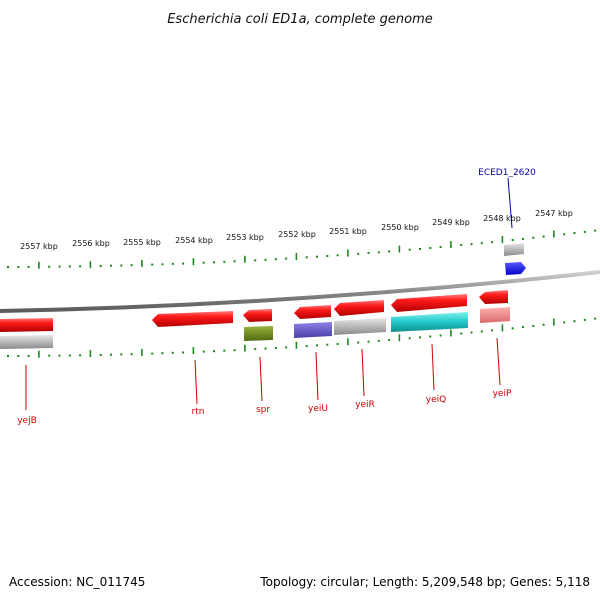 This screenshot has height=600, width=600. Describe the element at coordinates (27, 421) in the screenshot. I see `gene-label-yejB: yejB` at that location.